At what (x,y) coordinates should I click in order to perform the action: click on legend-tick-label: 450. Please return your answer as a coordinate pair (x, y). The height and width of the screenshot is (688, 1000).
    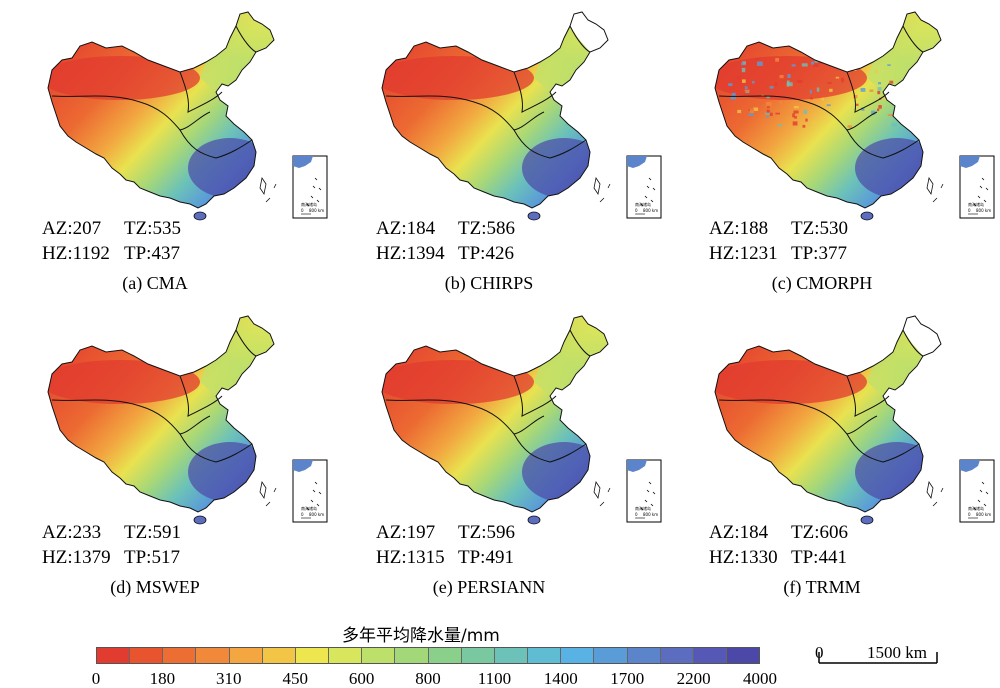
    Looking at the image, I should click on (295, 678).